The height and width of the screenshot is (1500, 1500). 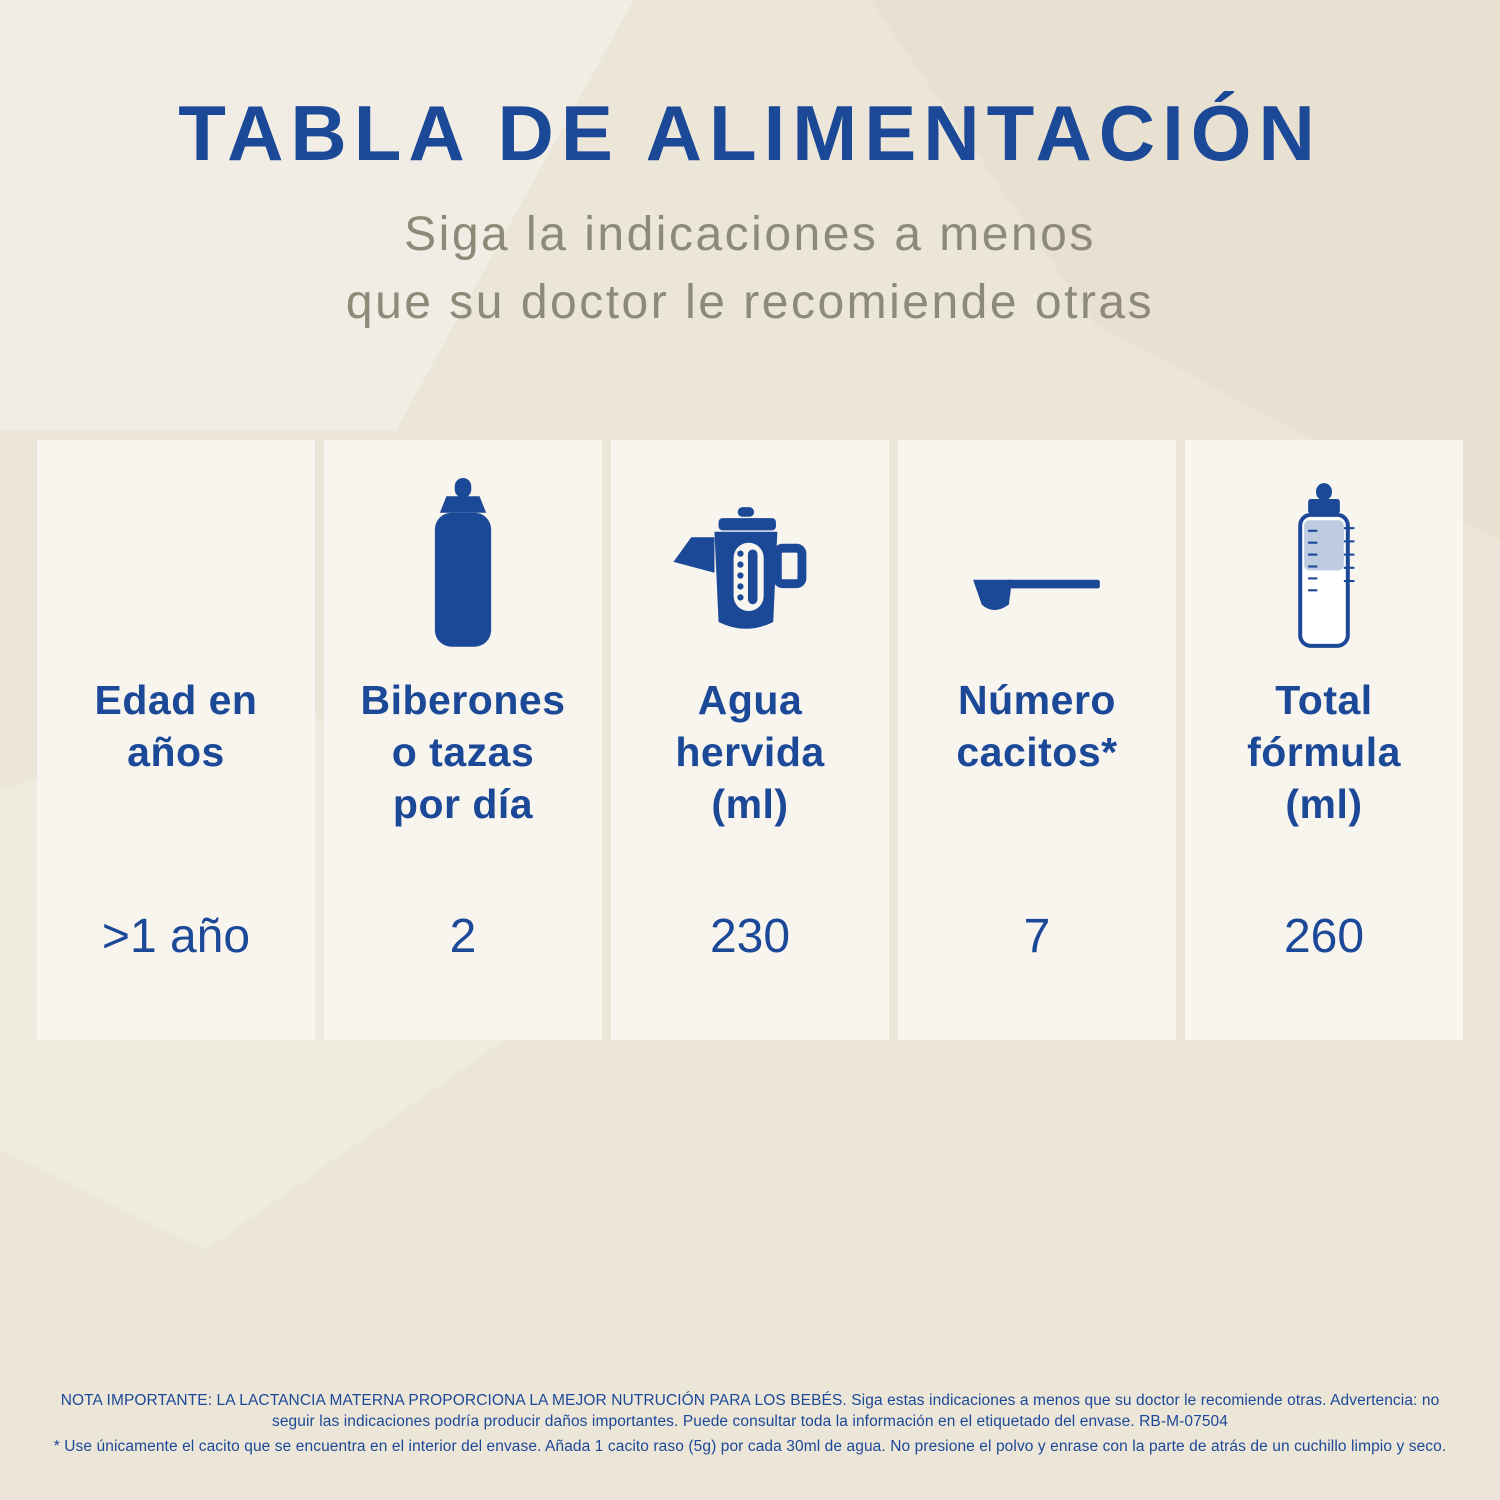 I want to click on column-boiled-water: Agua hervida (ml) 230, so click(x=750, y=740).